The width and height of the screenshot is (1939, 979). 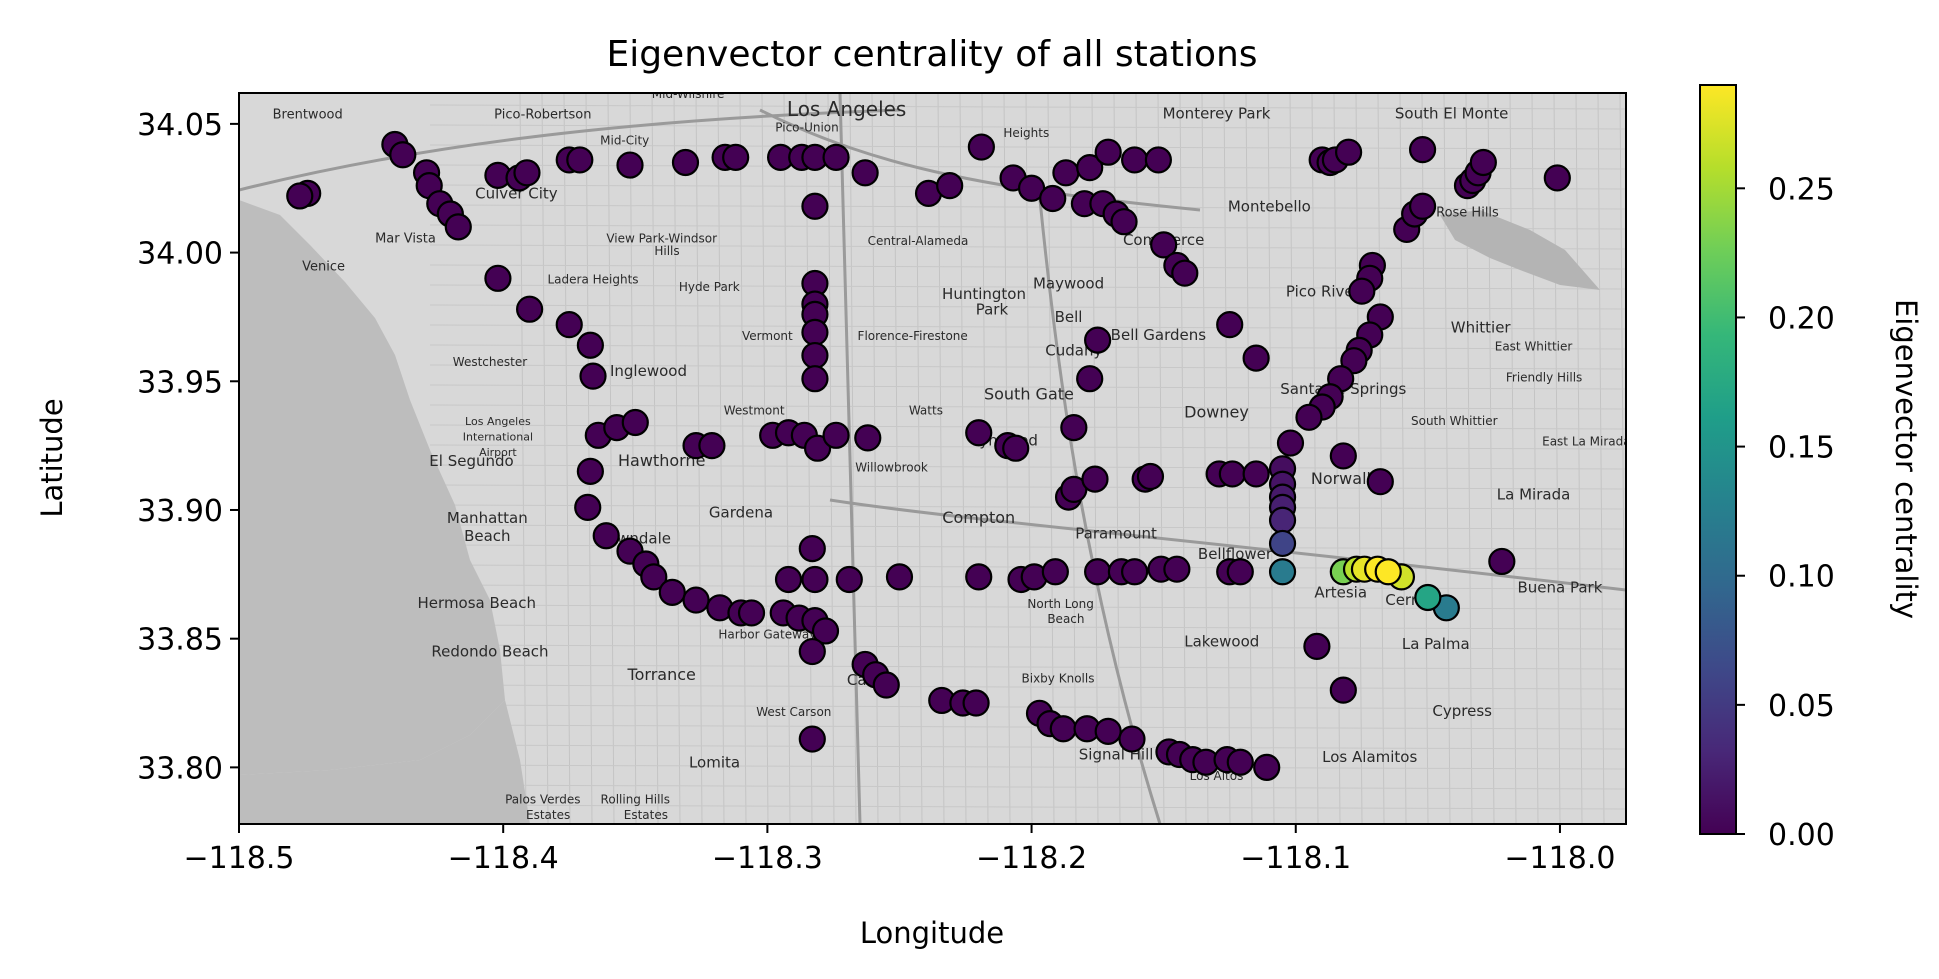 What do you see at coordinates (323, 267) in the screenshot?
I see `basemap-place-label: Venice` at bounding box center [323, 267].